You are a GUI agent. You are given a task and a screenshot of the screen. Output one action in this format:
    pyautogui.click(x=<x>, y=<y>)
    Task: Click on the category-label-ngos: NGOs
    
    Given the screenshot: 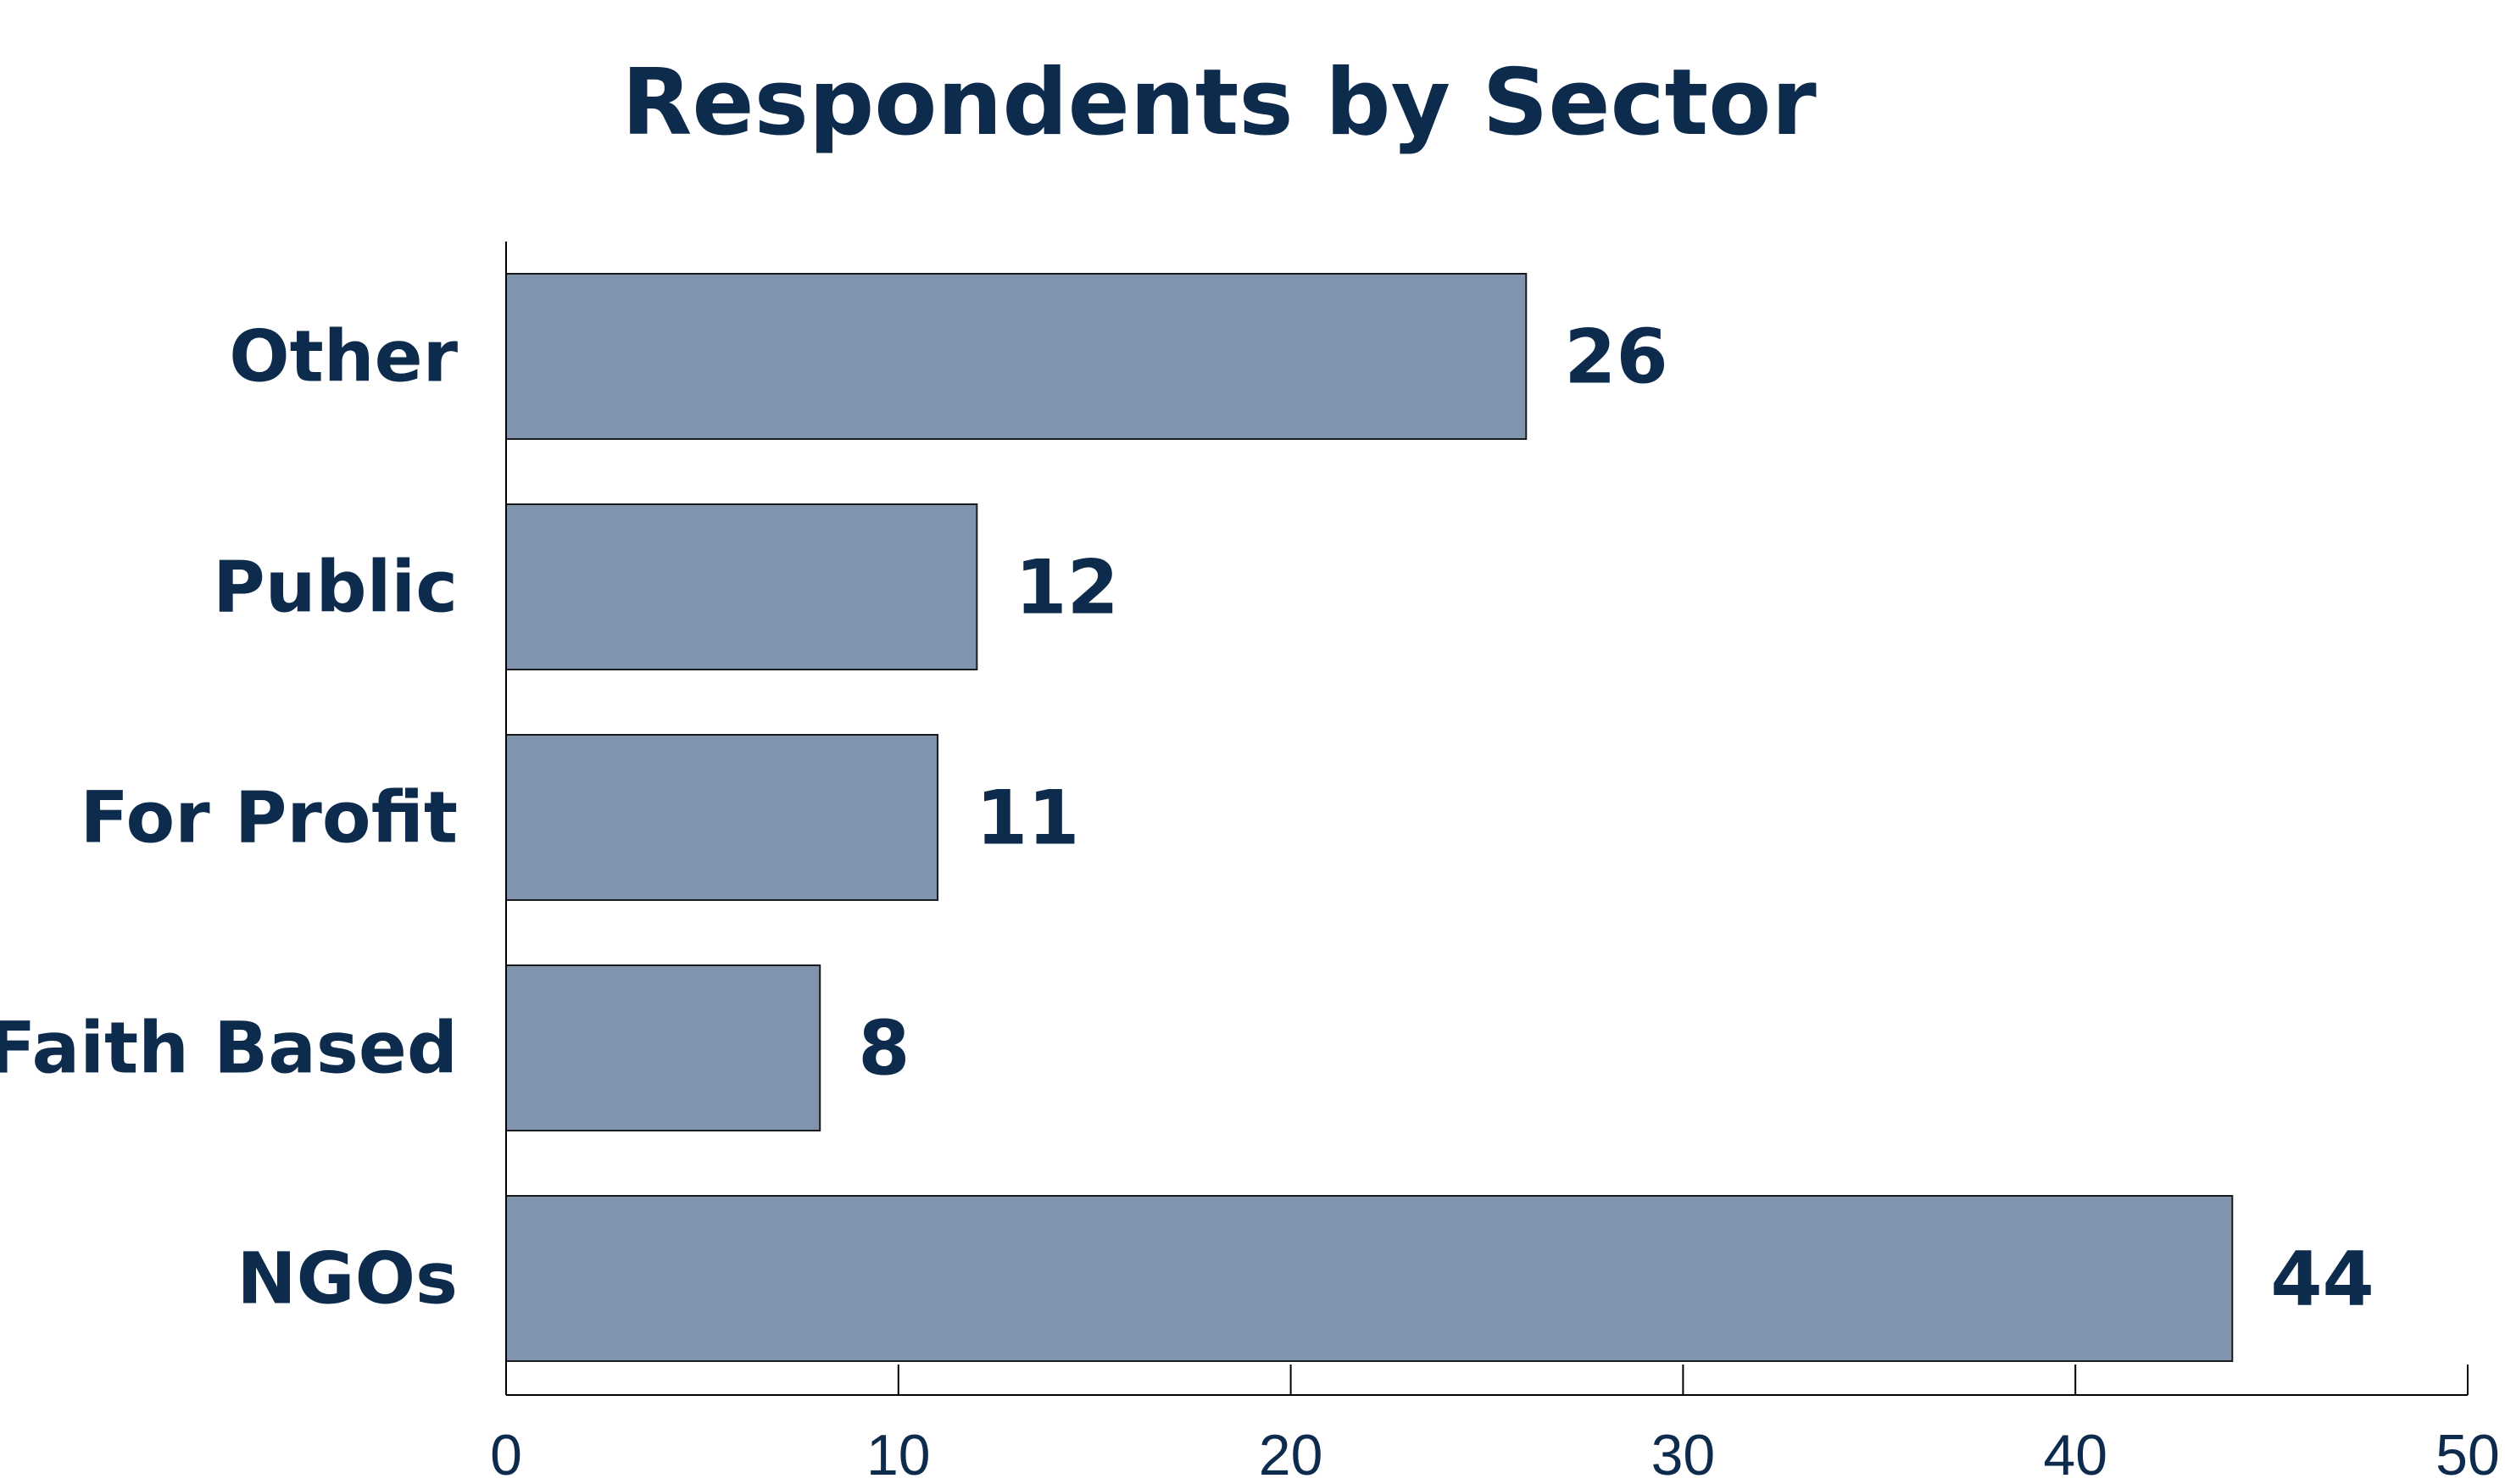 What is the action you would take?
    pyautogui.click(x=347, y=1279)
    